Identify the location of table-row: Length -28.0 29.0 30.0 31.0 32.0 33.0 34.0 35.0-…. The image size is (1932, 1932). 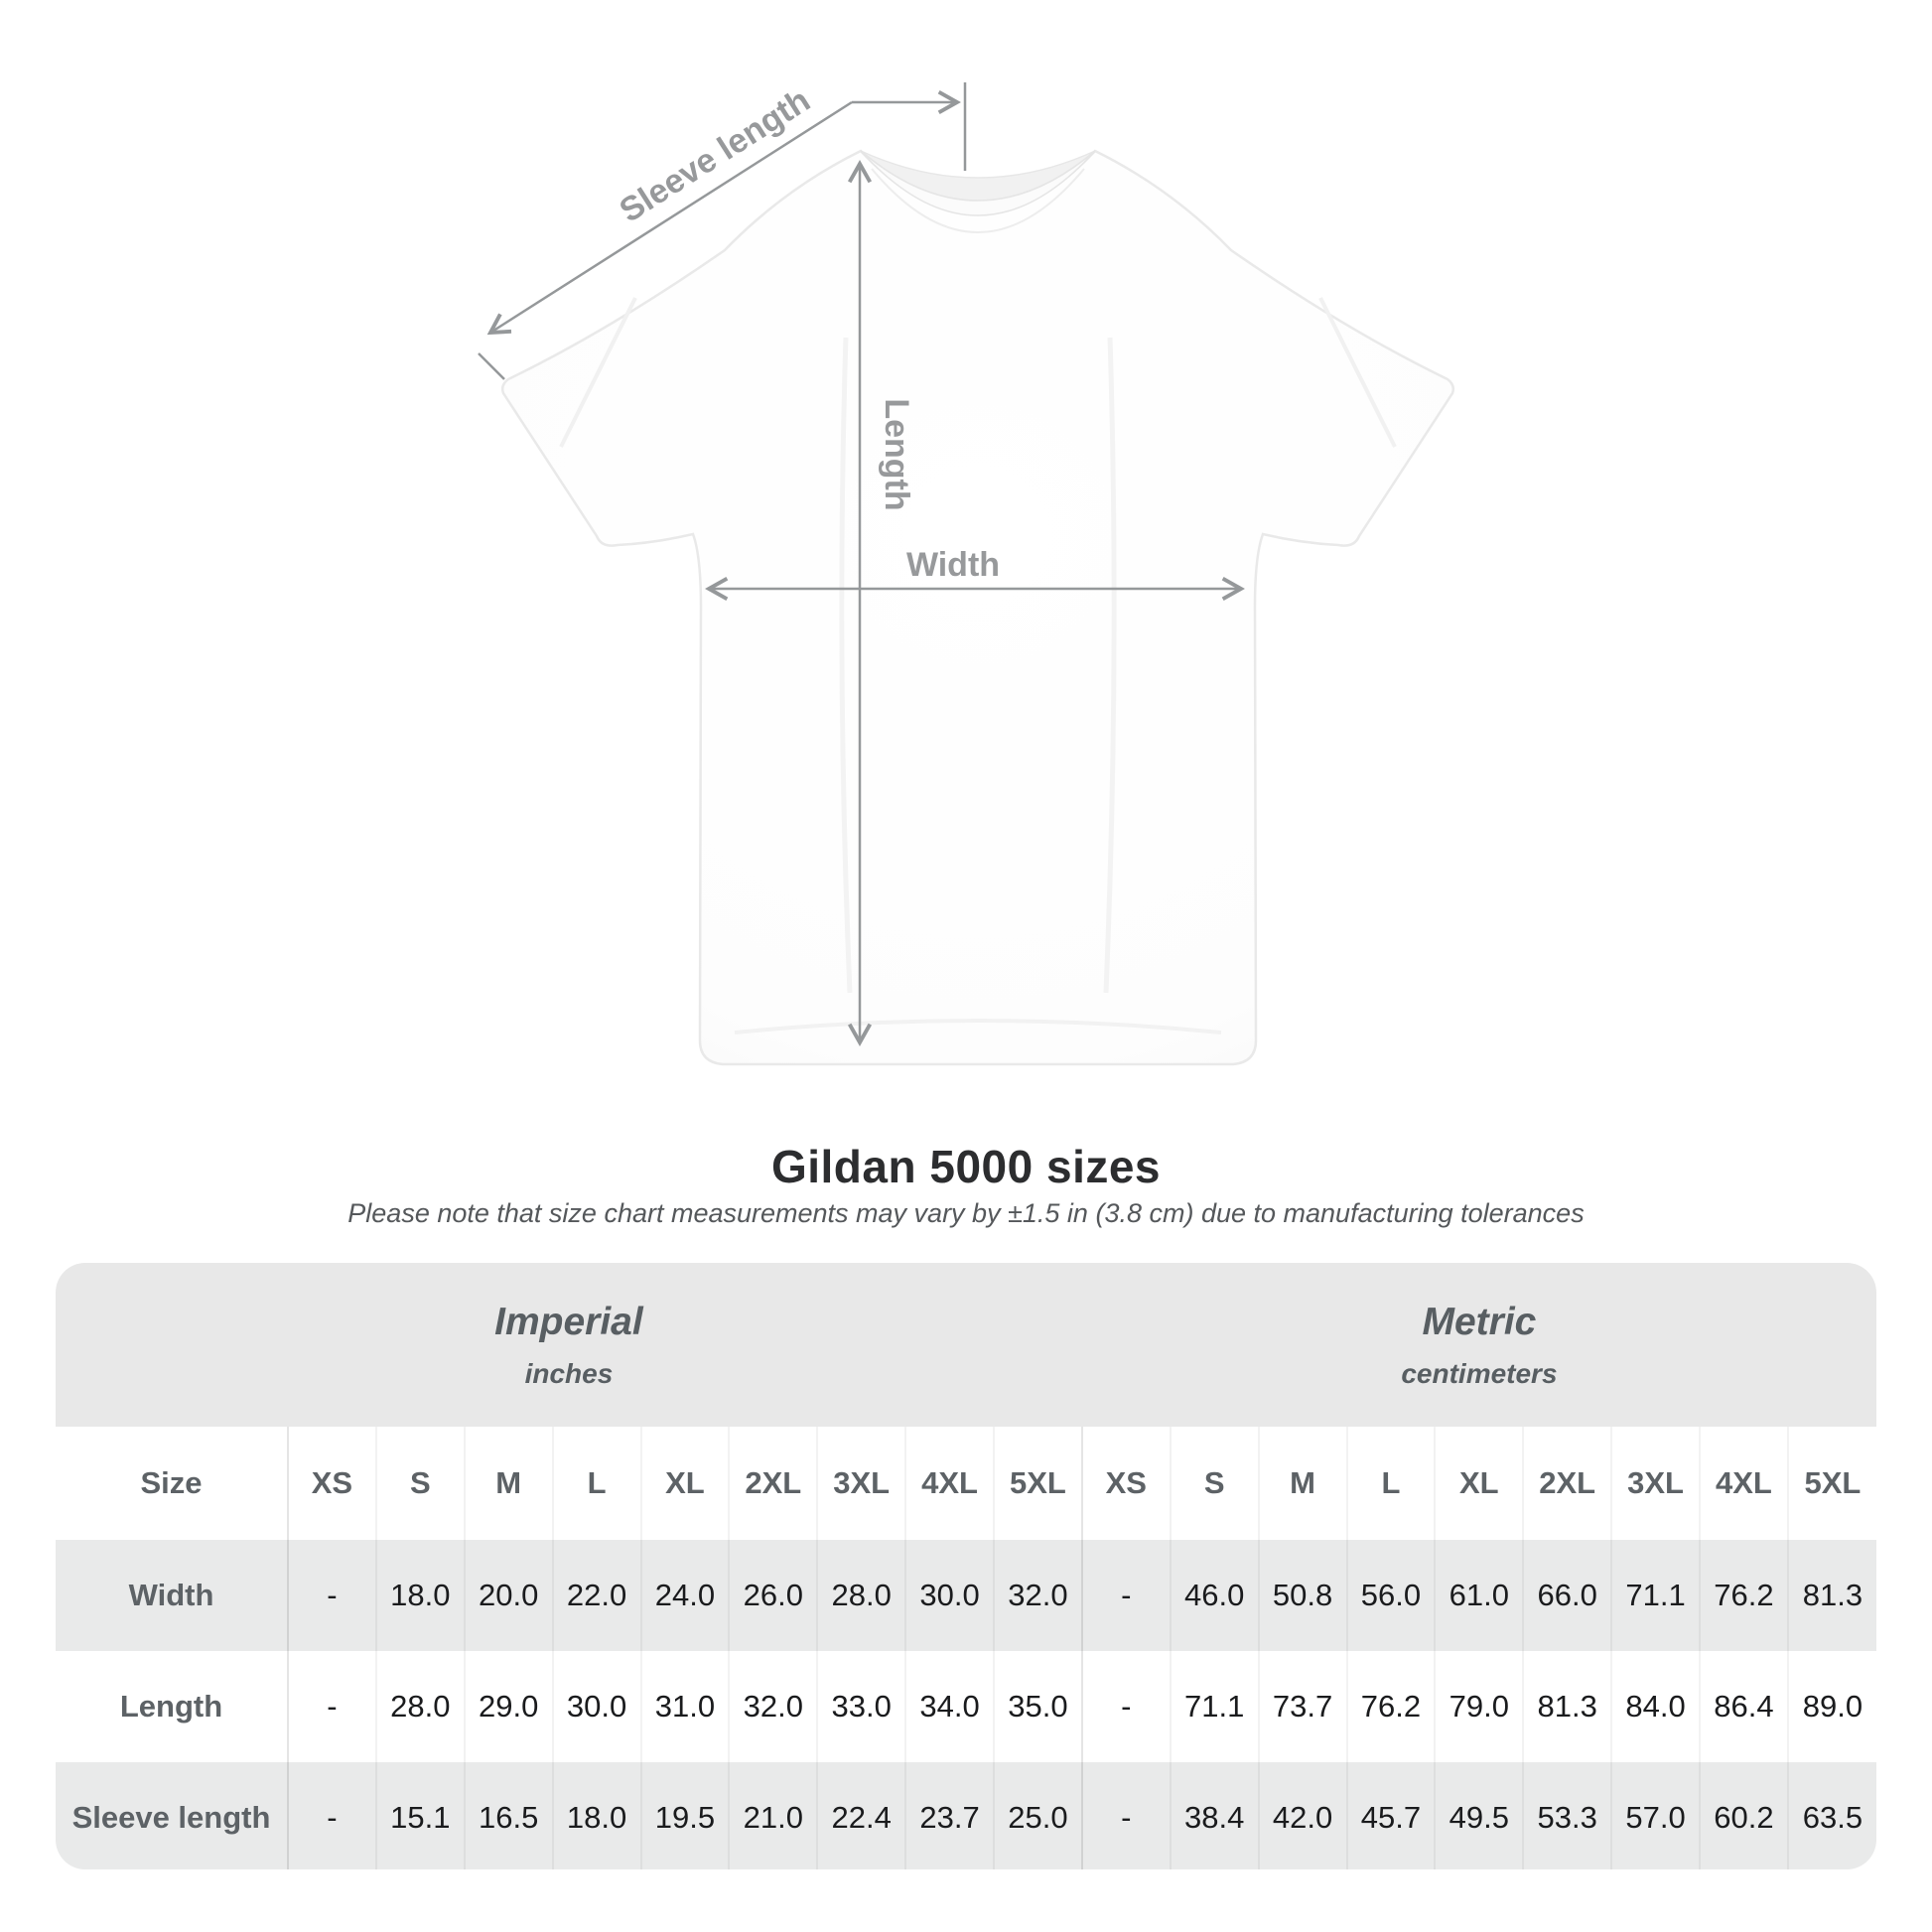
(966, 1706).